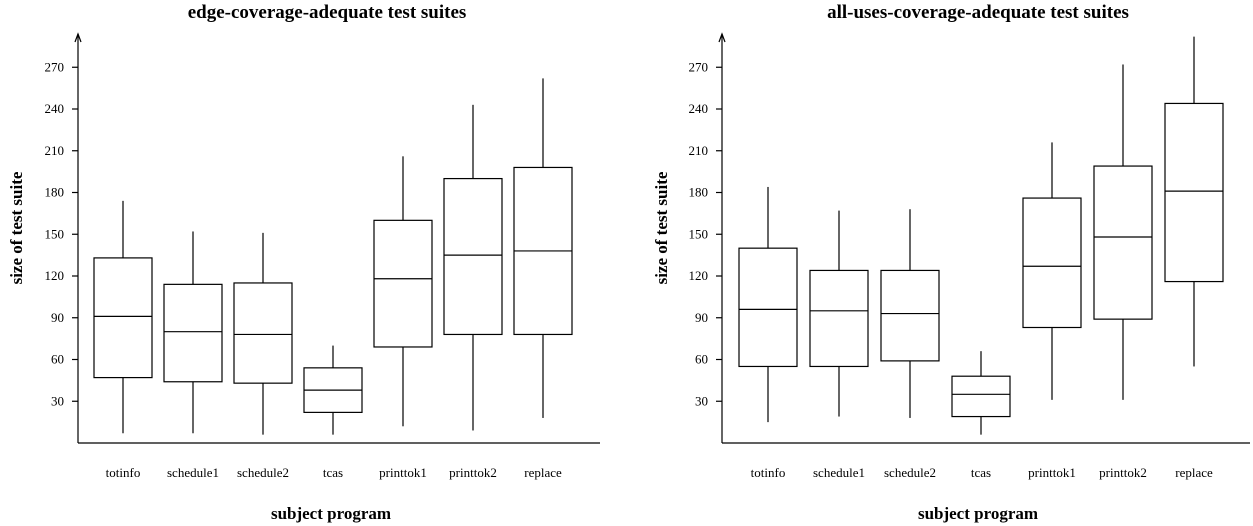 The image size is (1253, 526). What do you see at coordinates (978, 12) in the screenshot?
I see `chart-title: all-uses-coverage-adequate test suites` at bounding box center [978, 12].